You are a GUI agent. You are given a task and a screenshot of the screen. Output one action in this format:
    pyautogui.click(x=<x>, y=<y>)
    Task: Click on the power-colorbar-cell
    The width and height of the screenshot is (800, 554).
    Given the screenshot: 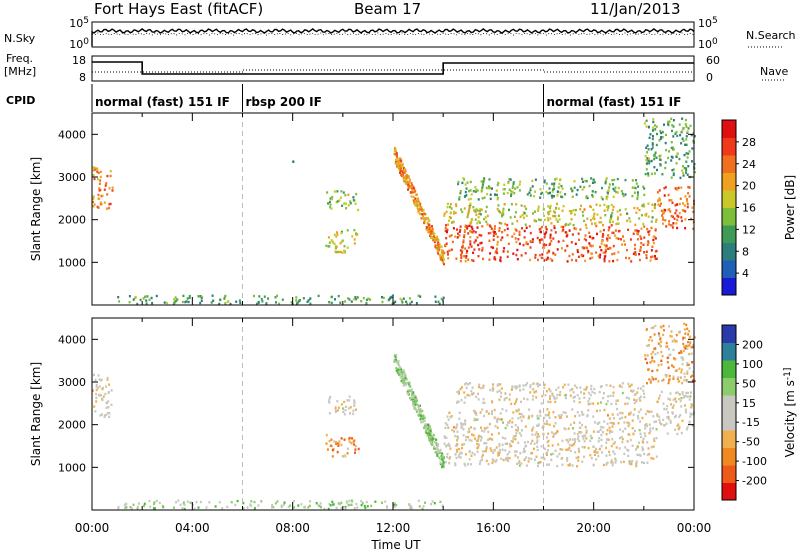 What is the action you would take?
    pyautogui.click(x=729, y=269)
    